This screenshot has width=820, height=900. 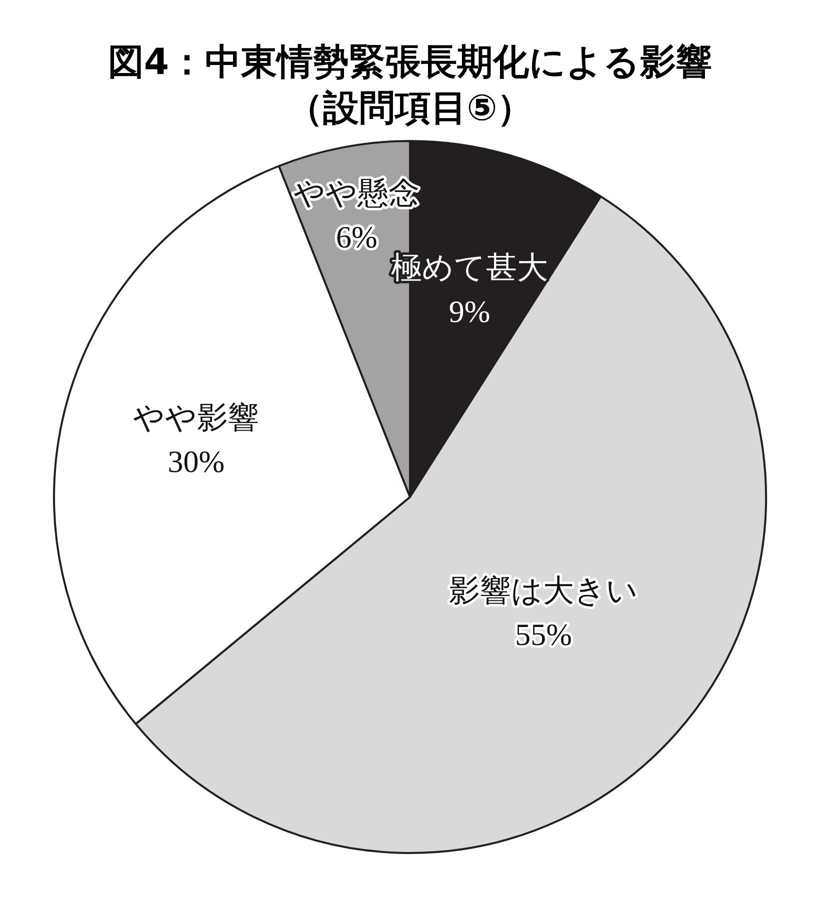 I want to click on slice-label: やや影響, so click(x=196, y=418).